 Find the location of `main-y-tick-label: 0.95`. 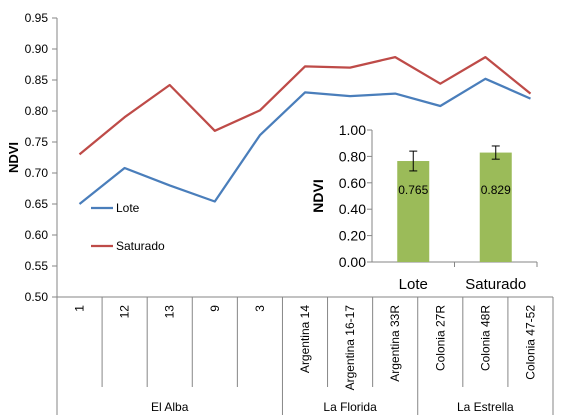

main-y-tick-label: 0.95 is located at coordinates (37, 18).